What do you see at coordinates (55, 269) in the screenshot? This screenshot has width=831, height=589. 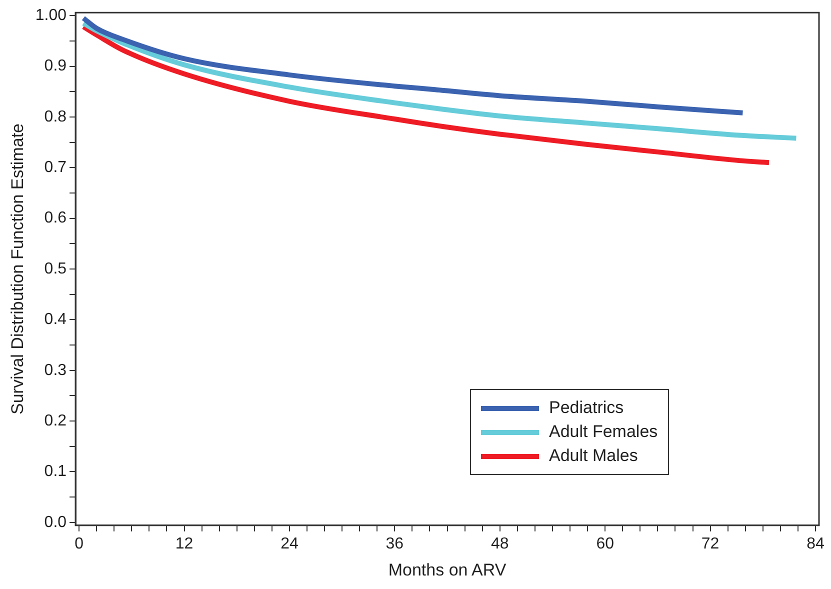 I see `y-tick-label: 0.5` at bounding box center [55, 269].